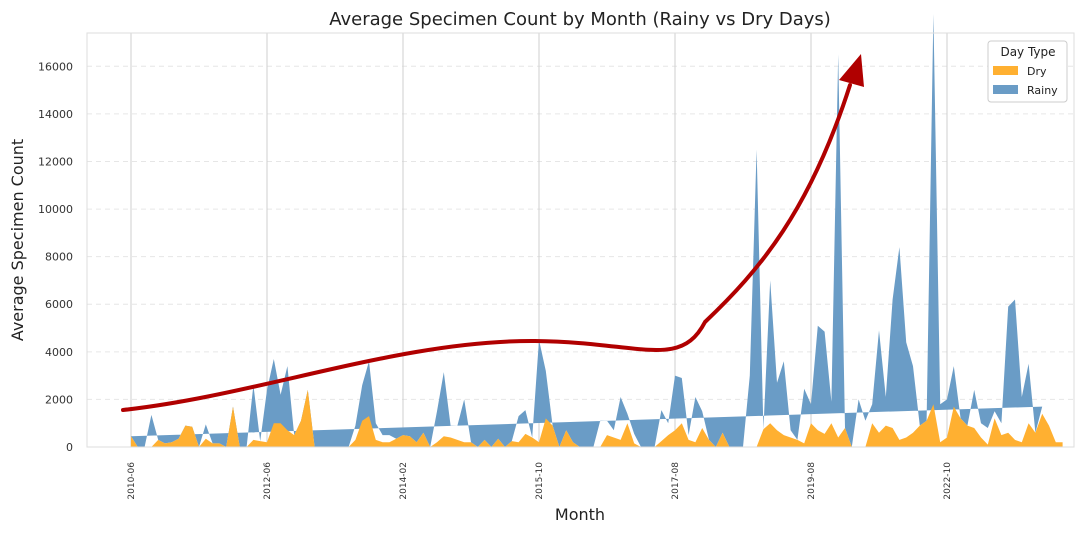  What do you see at coordinates (59, 257) in the screenshot?
I see `y-tick-label: 8000` at bounding box center [59, 257].